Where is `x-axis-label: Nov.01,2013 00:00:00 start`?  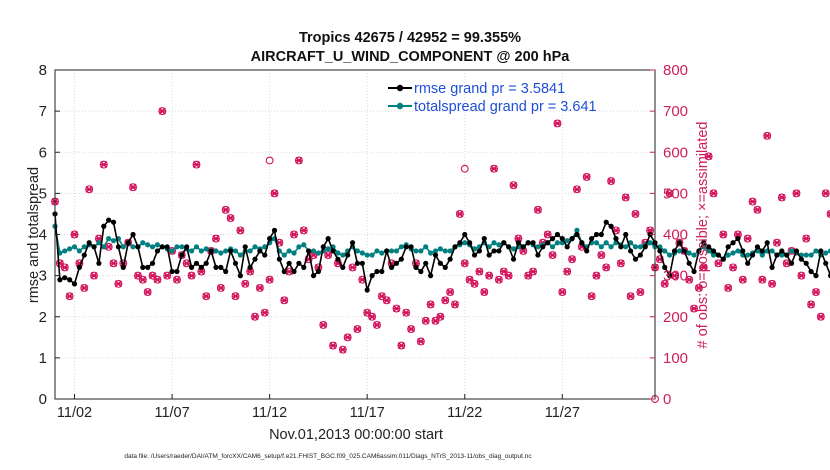
x-axis-label: Nov.01,2013 00:00:00 start is located at coordinates (356, 435).